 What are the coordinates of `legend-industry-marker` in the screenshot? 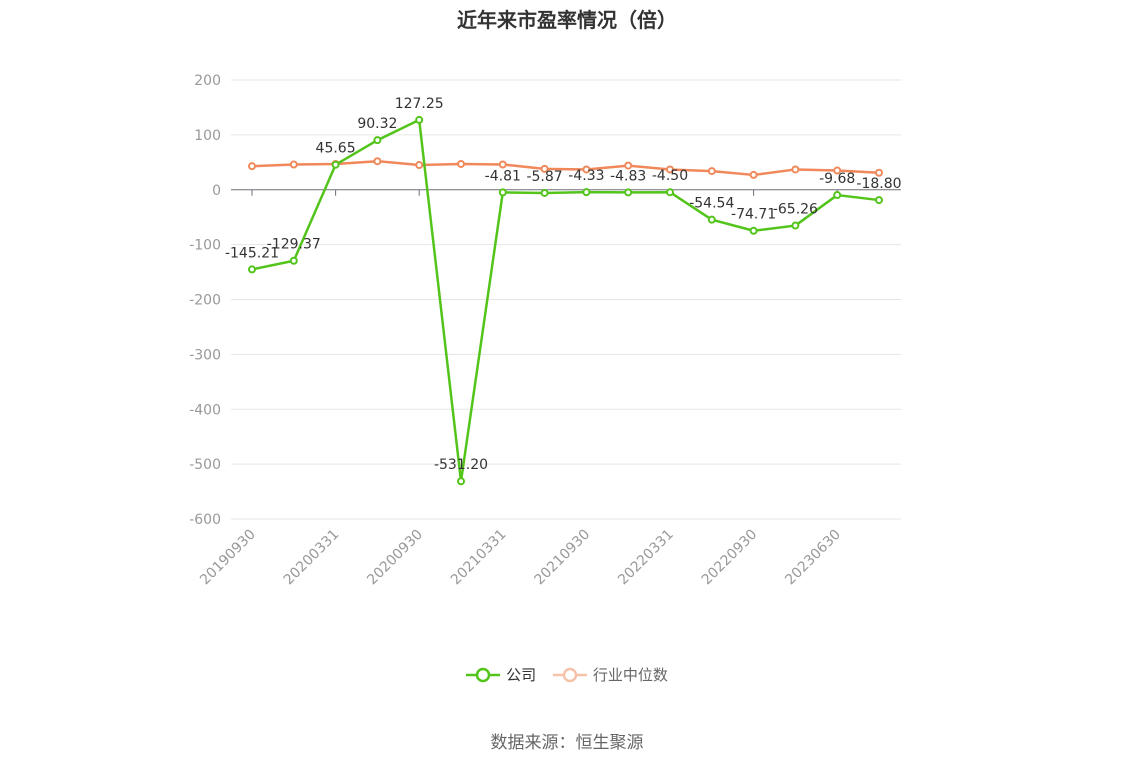 It's located at (569, 674).